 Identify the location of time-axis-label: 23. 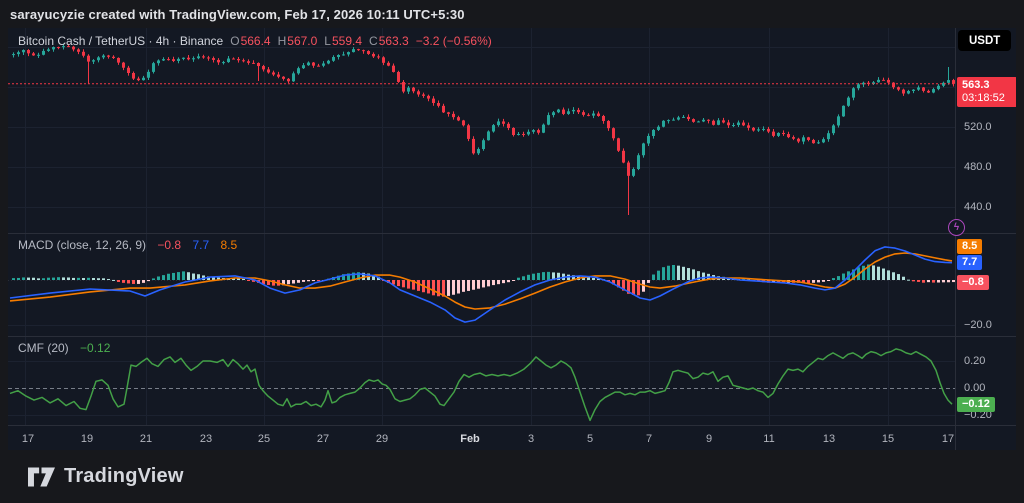
(206, 439).